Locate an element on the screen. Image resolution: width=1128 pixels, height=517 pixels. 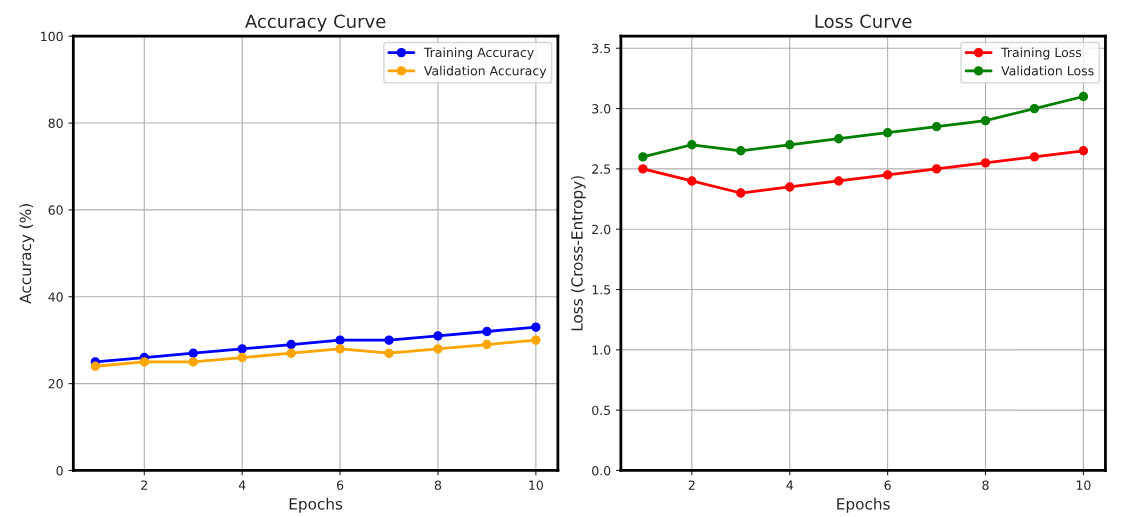
legend-label: Training Loss is located at coordinates (1041, 53).